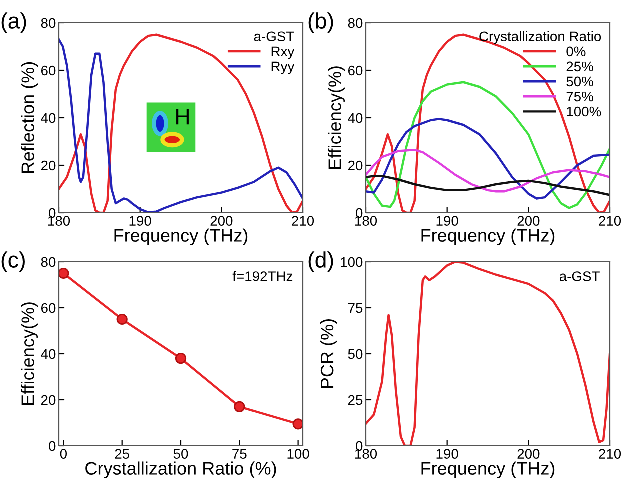 The height and width of the screenshot is (489, 632). What do you see at coordinates (576, 51) in the screenshot?
I see `legend-label: 0%` at bounding box center [576, 51].